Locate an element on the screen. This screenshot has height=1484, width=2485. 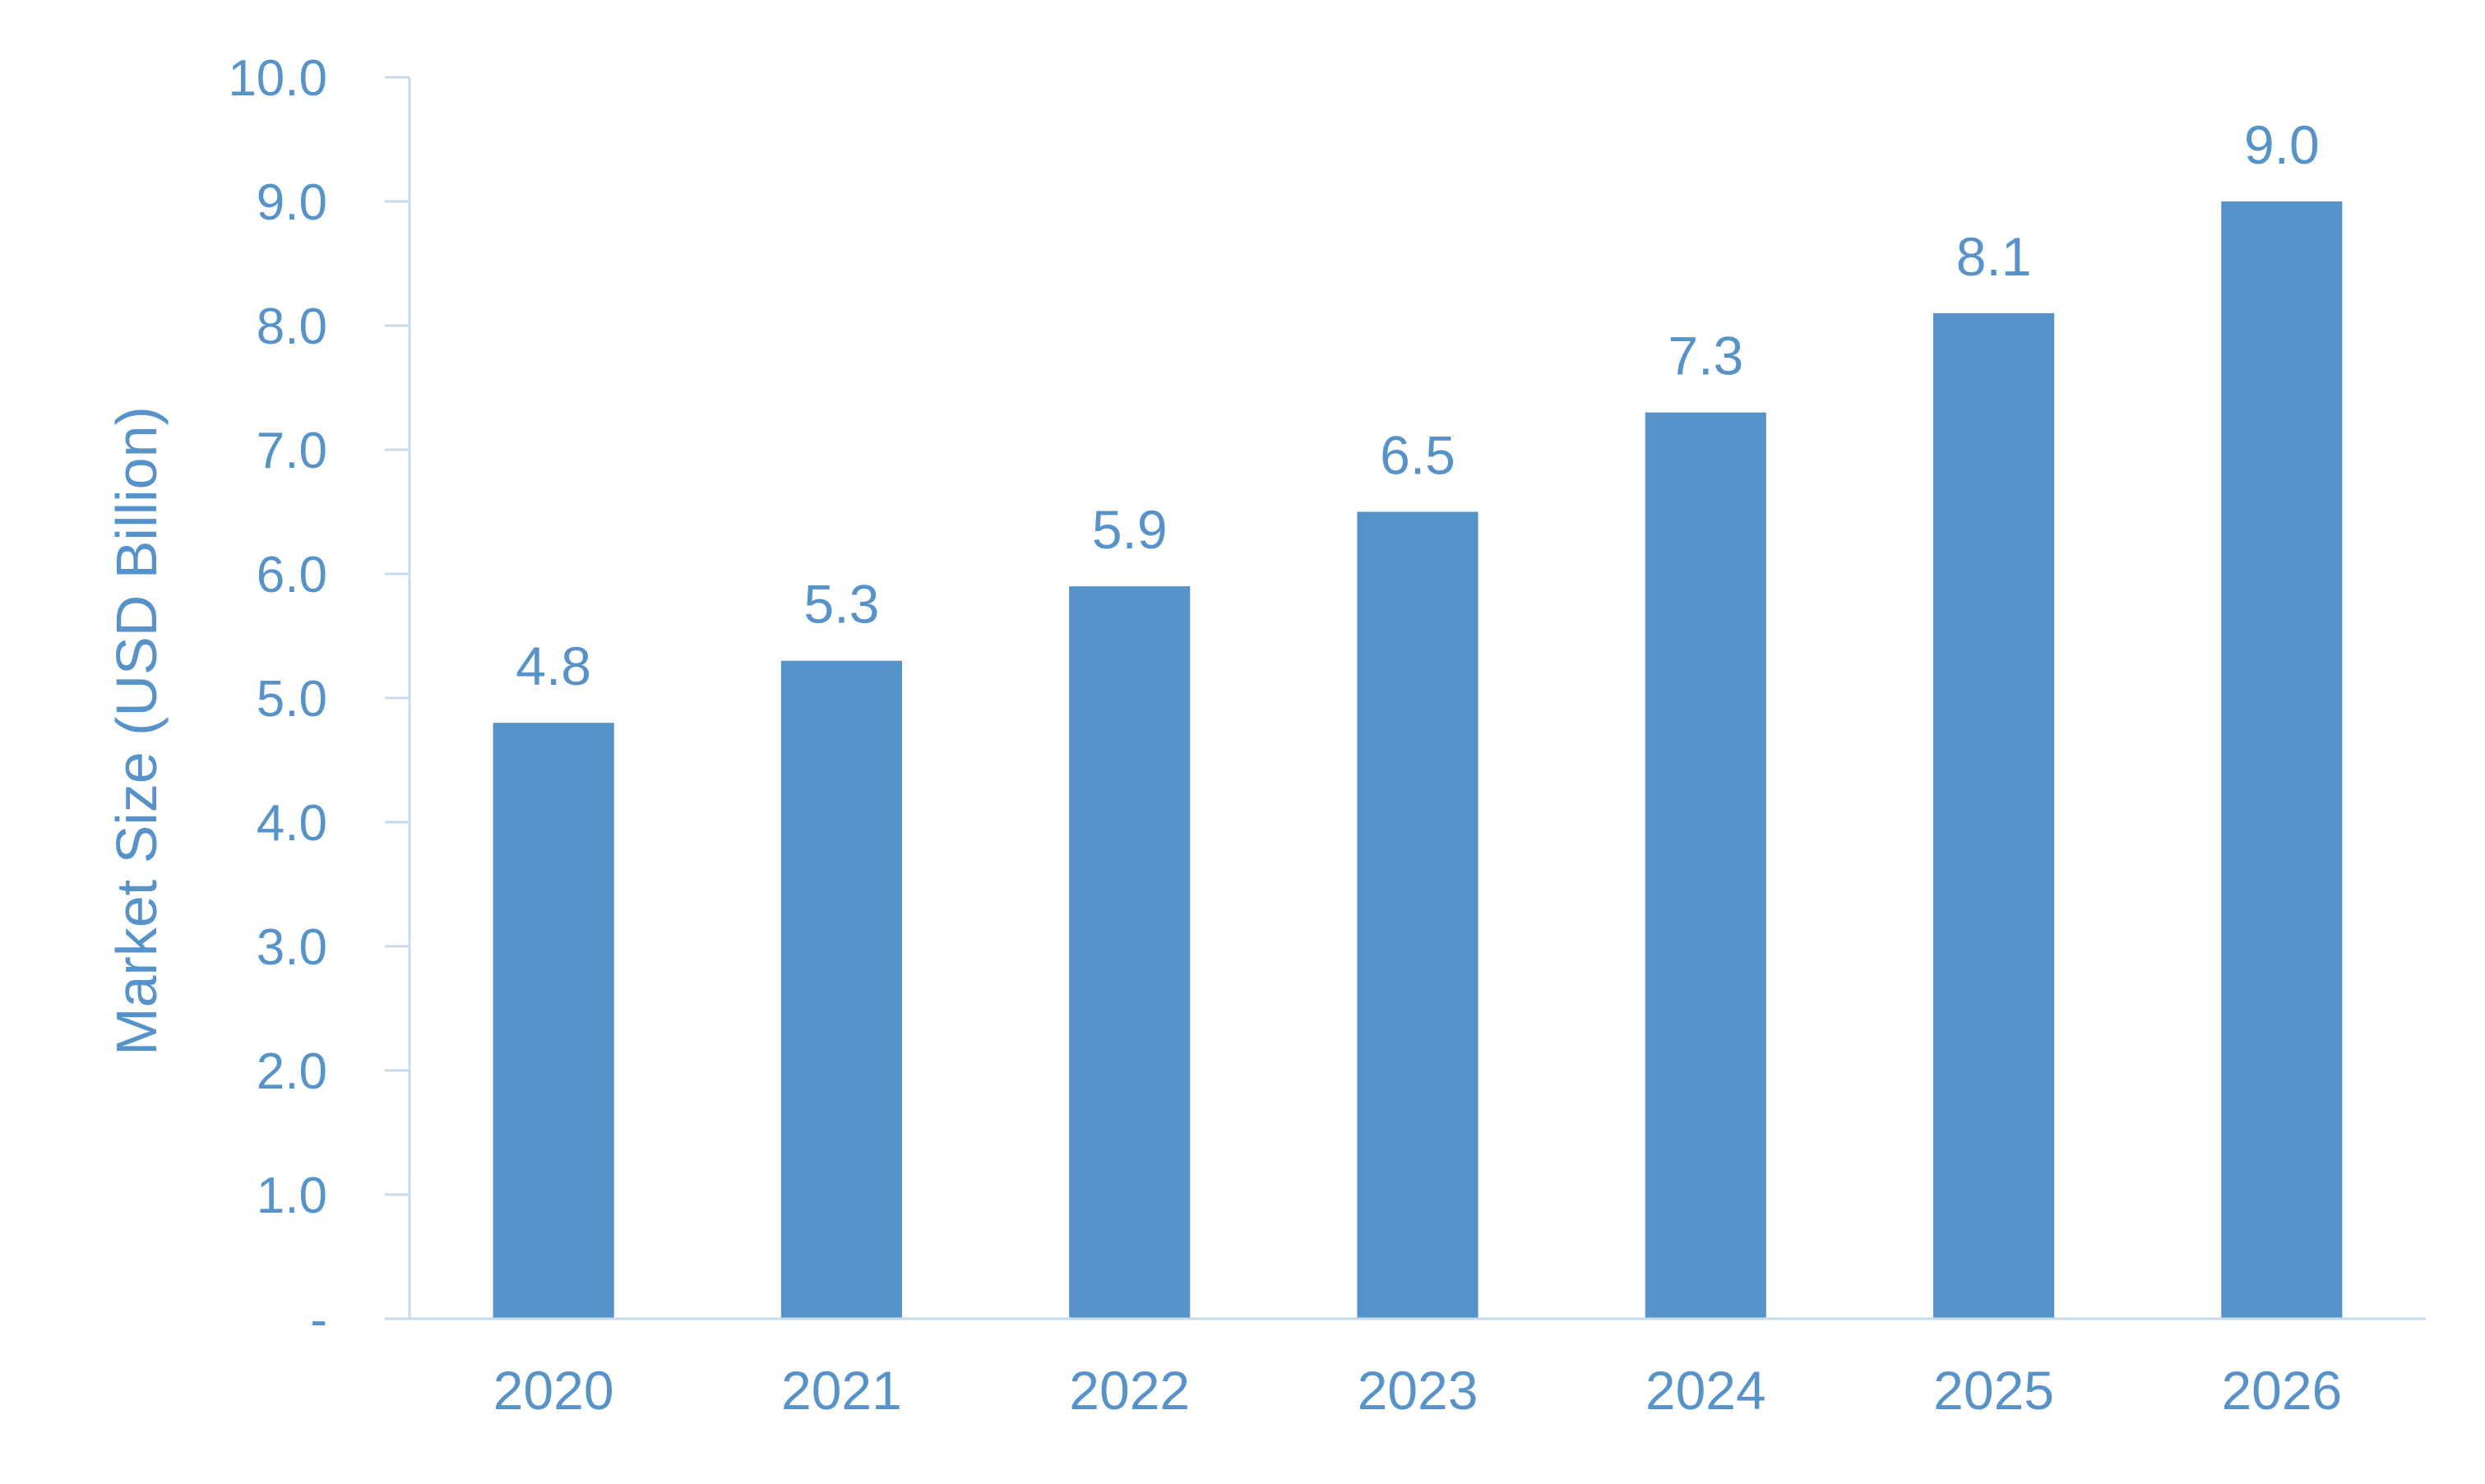
y-tick-label: 8.0 is located at coordinates (292, 327).